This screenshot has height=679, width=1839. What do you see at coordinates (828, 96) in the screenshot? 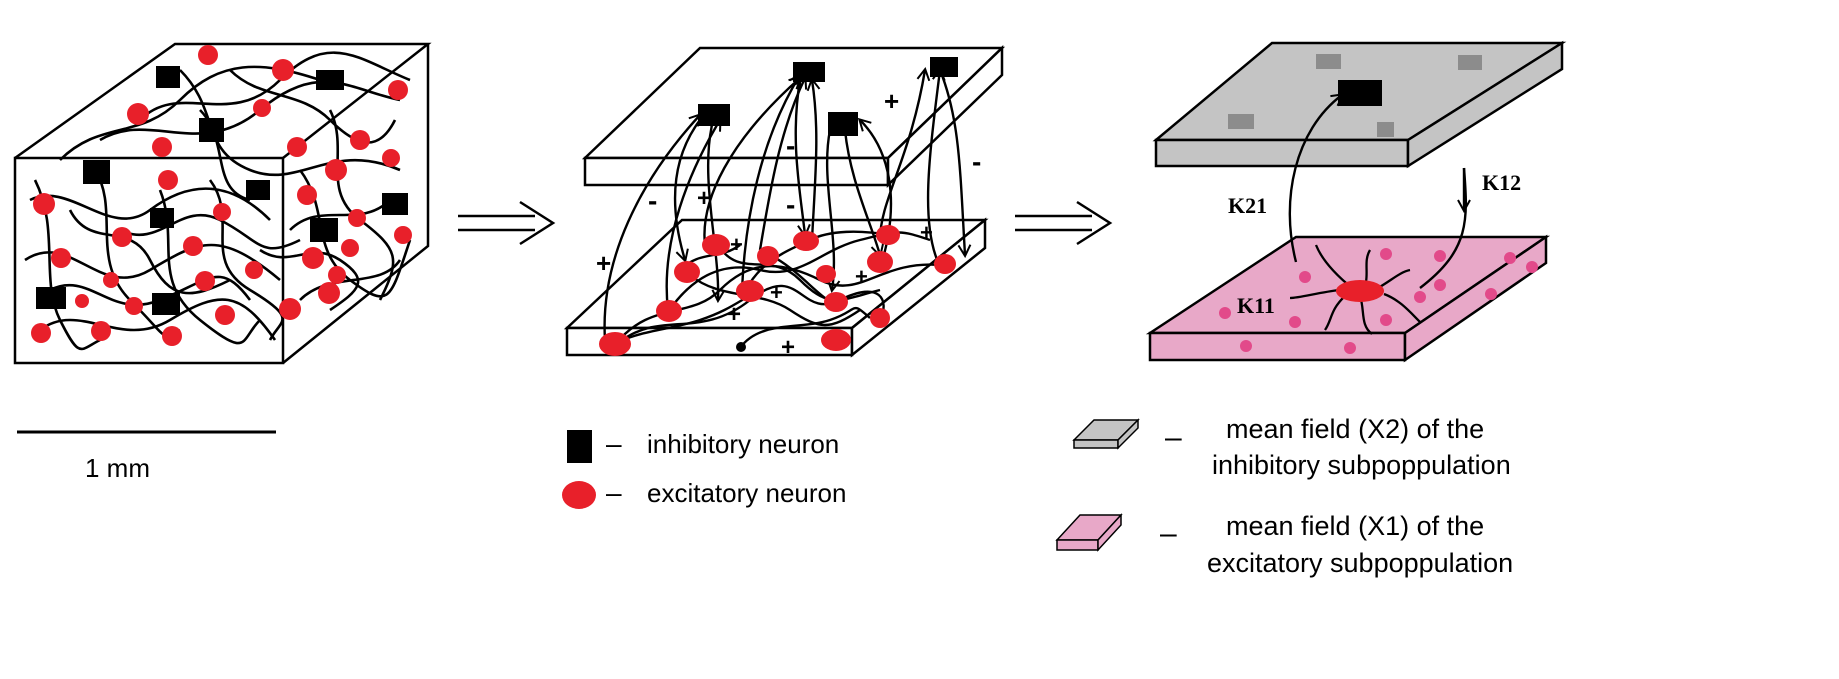
I see `inhibitory-neurons-layer` at bounding box center [828, 96].